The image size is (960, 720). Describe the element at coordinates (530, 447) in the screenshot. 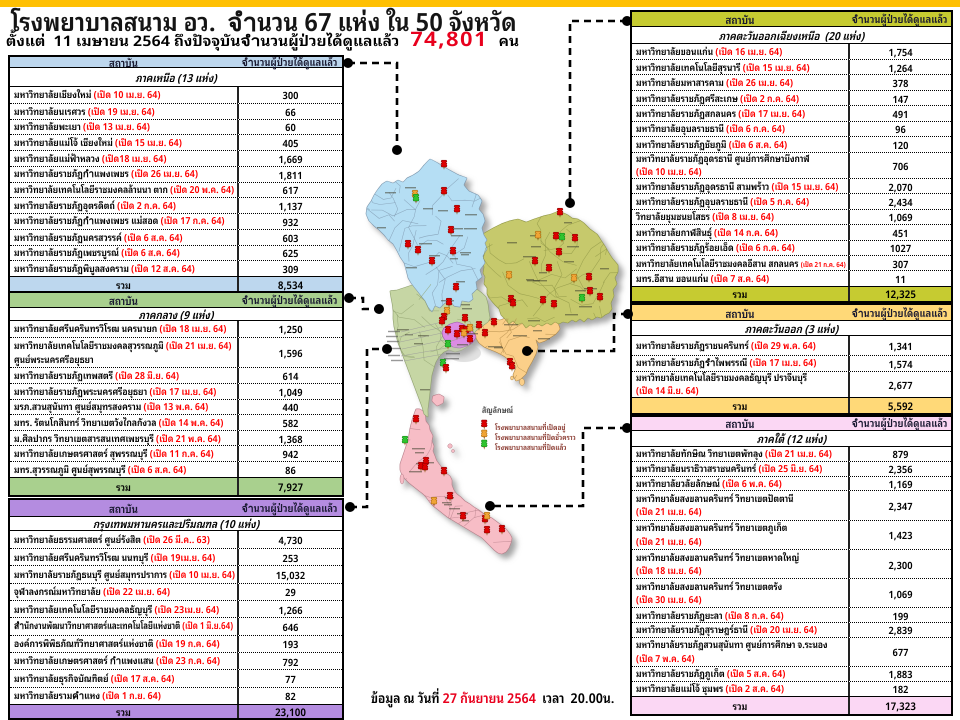

I see `svg-text: โรงพยาบาลสนามที่ปิดแล้ว` at that location.